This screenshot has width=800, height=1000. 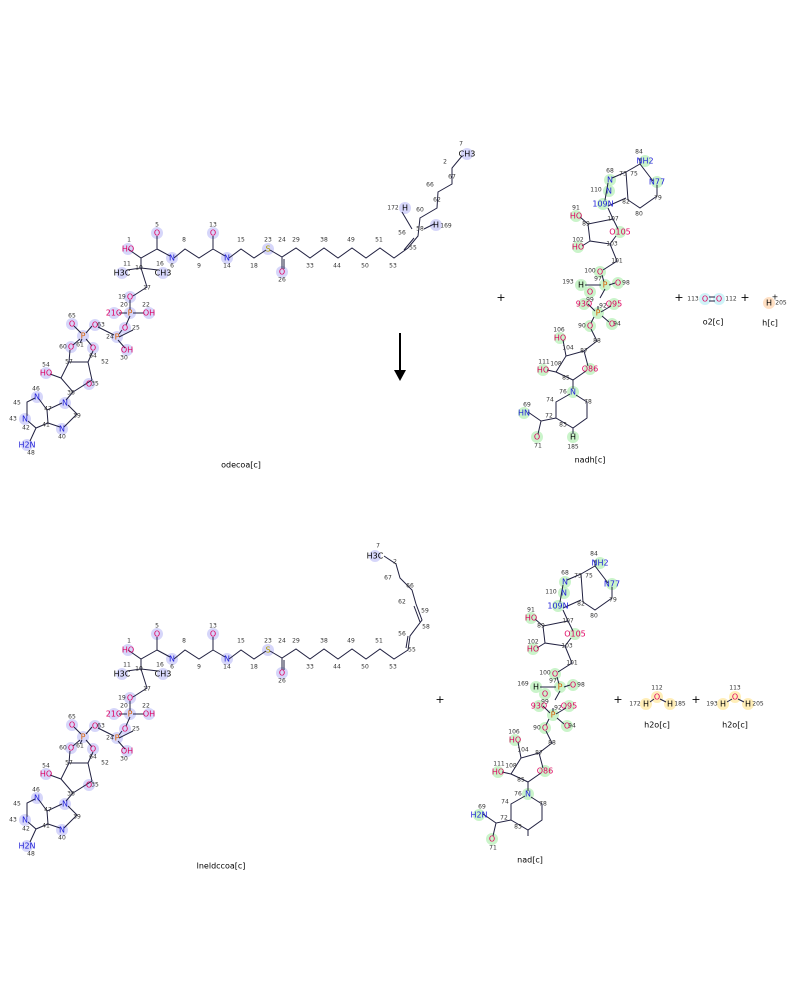 What do you see at coordinates (543, 804) in the screenshot?
I see `atom-index: 78` at bounding box center [543, 804].